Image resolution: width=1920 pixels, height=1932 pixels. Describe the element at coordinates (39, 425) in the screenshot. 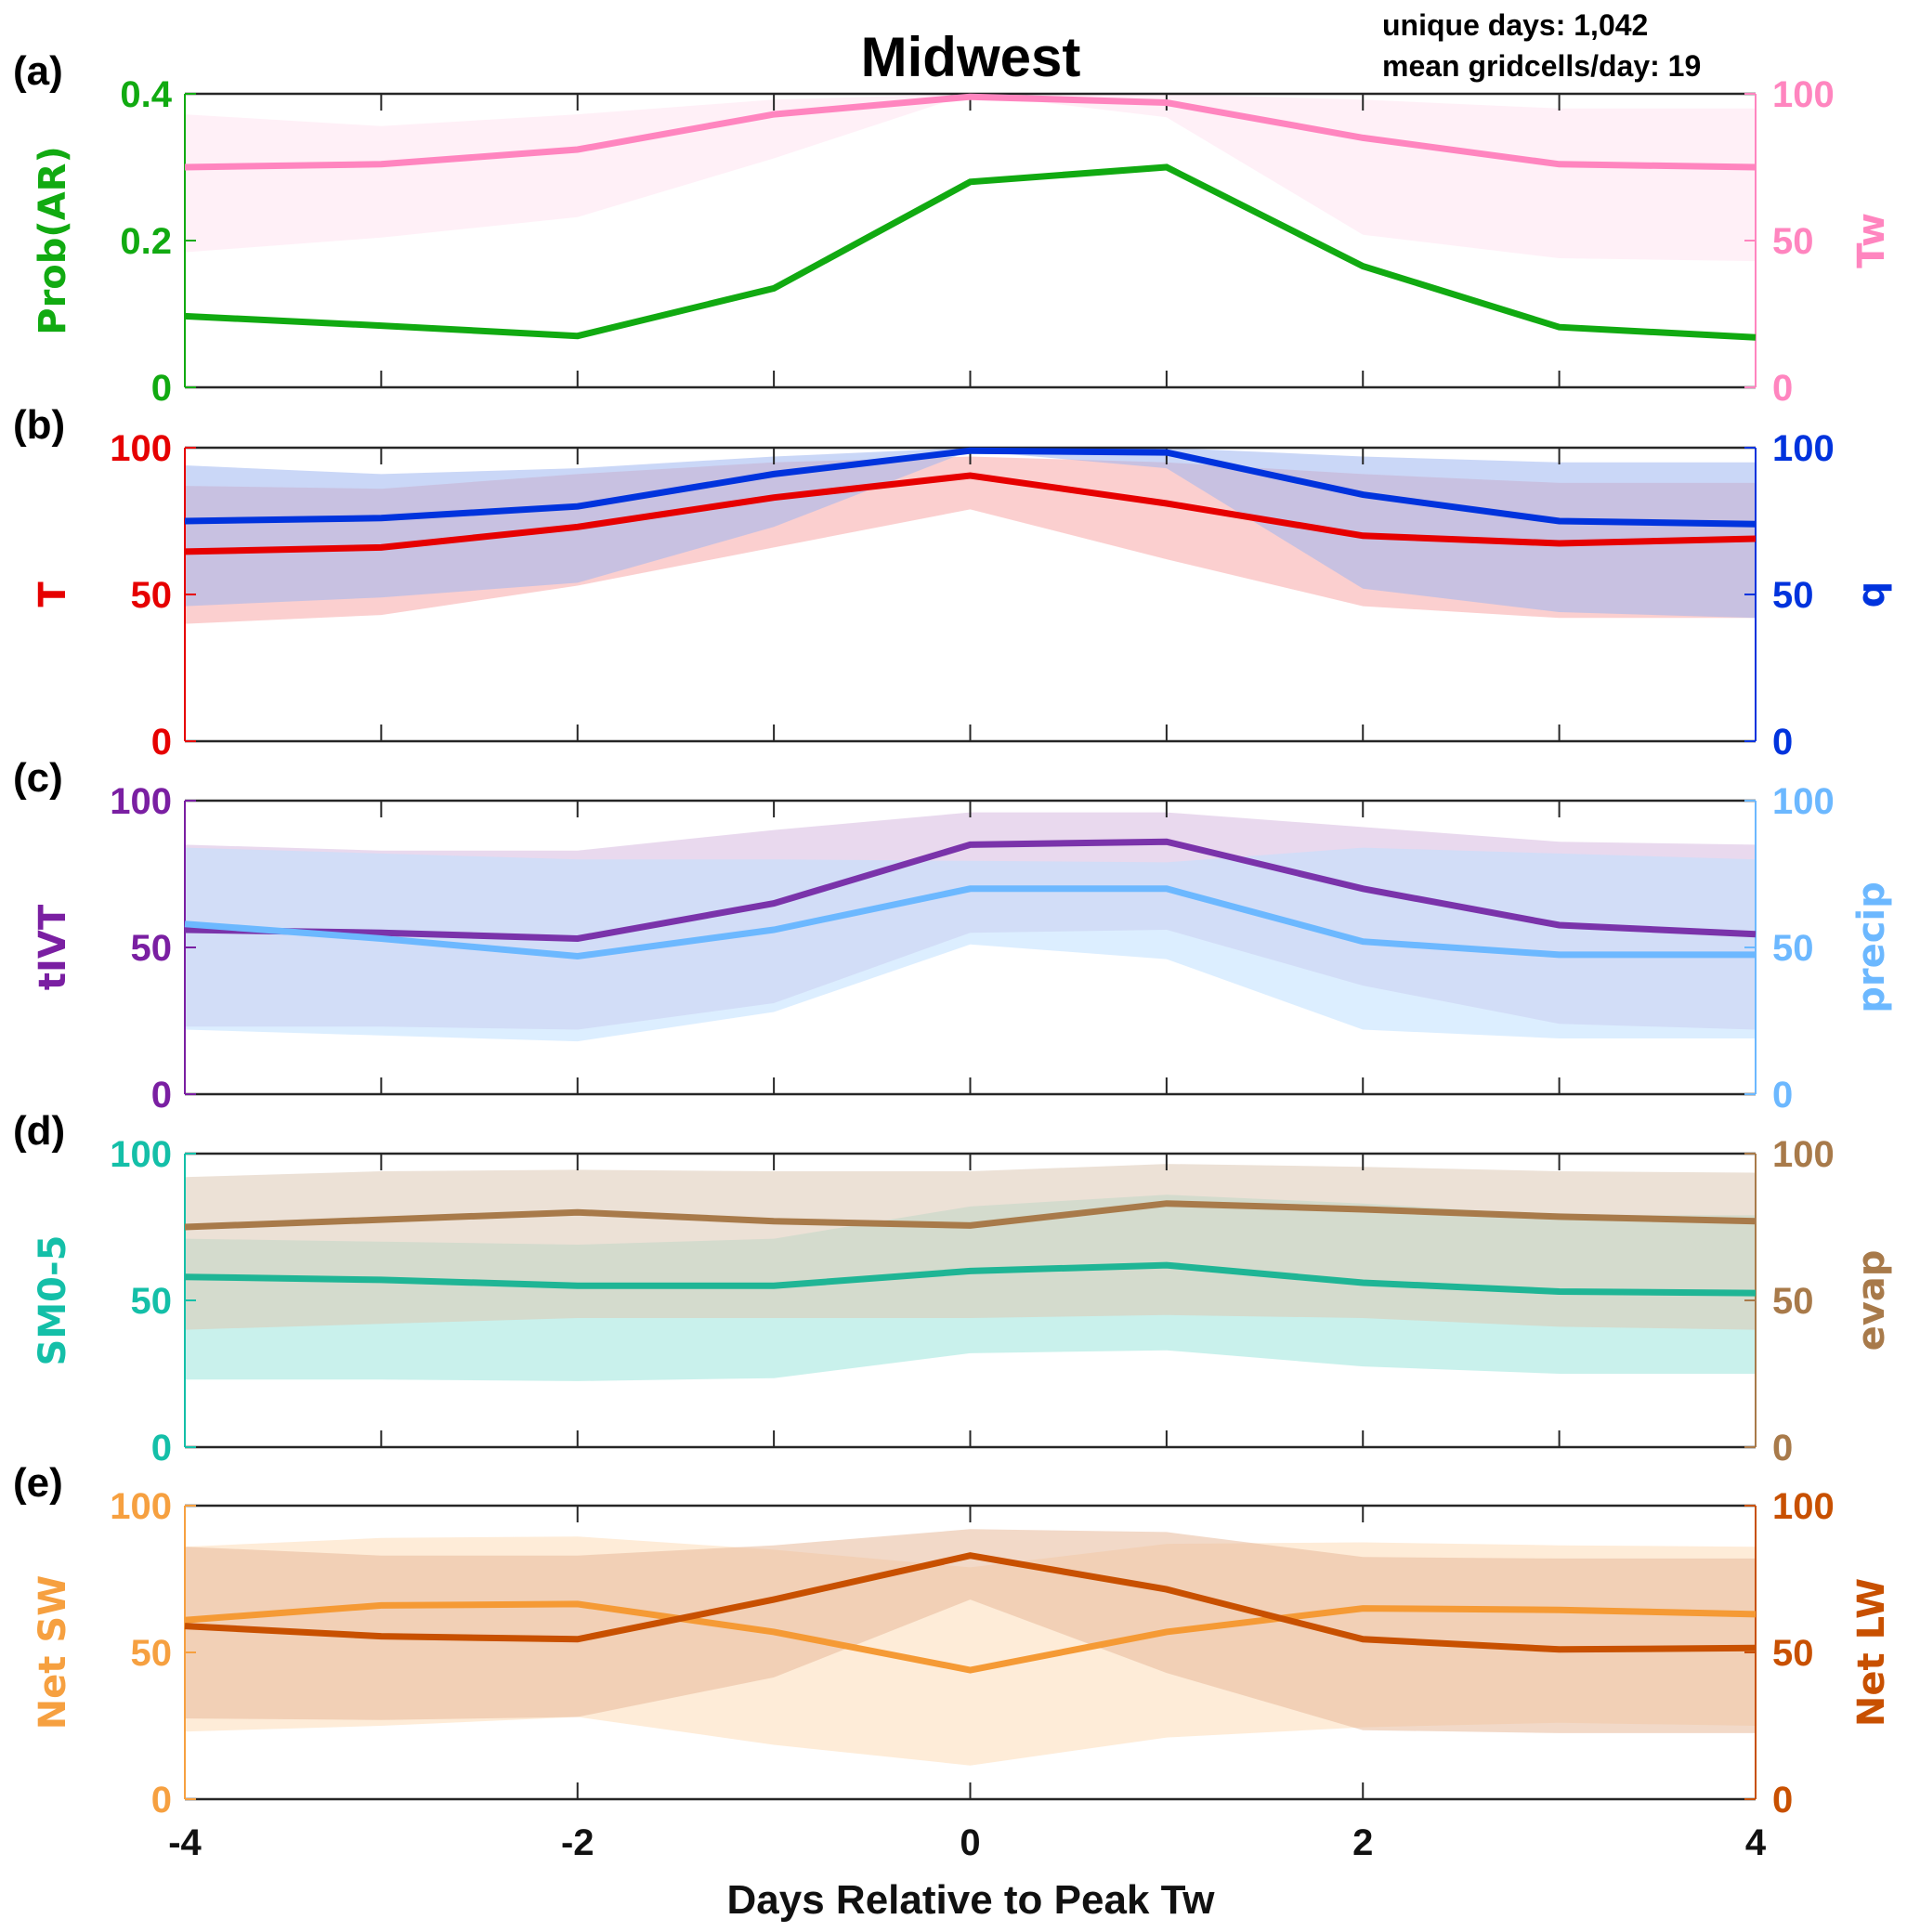

I see `panel-letter: (b)` at that location.